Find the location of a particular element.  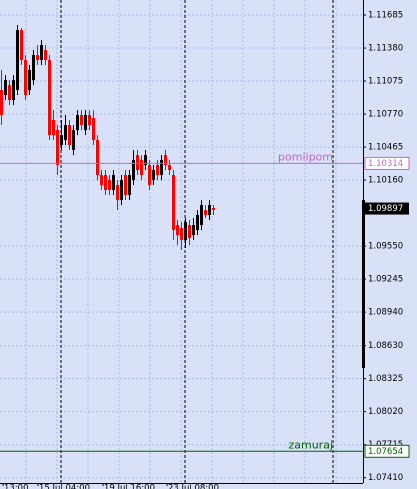

bid-box is located at coordinates (387, 208).